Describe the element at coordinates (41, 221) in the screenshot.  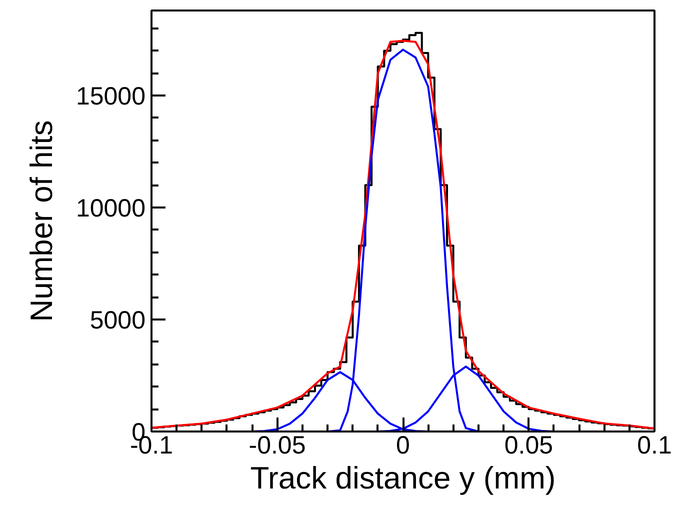
I see `y-axis-title: Number of hits` at that location.